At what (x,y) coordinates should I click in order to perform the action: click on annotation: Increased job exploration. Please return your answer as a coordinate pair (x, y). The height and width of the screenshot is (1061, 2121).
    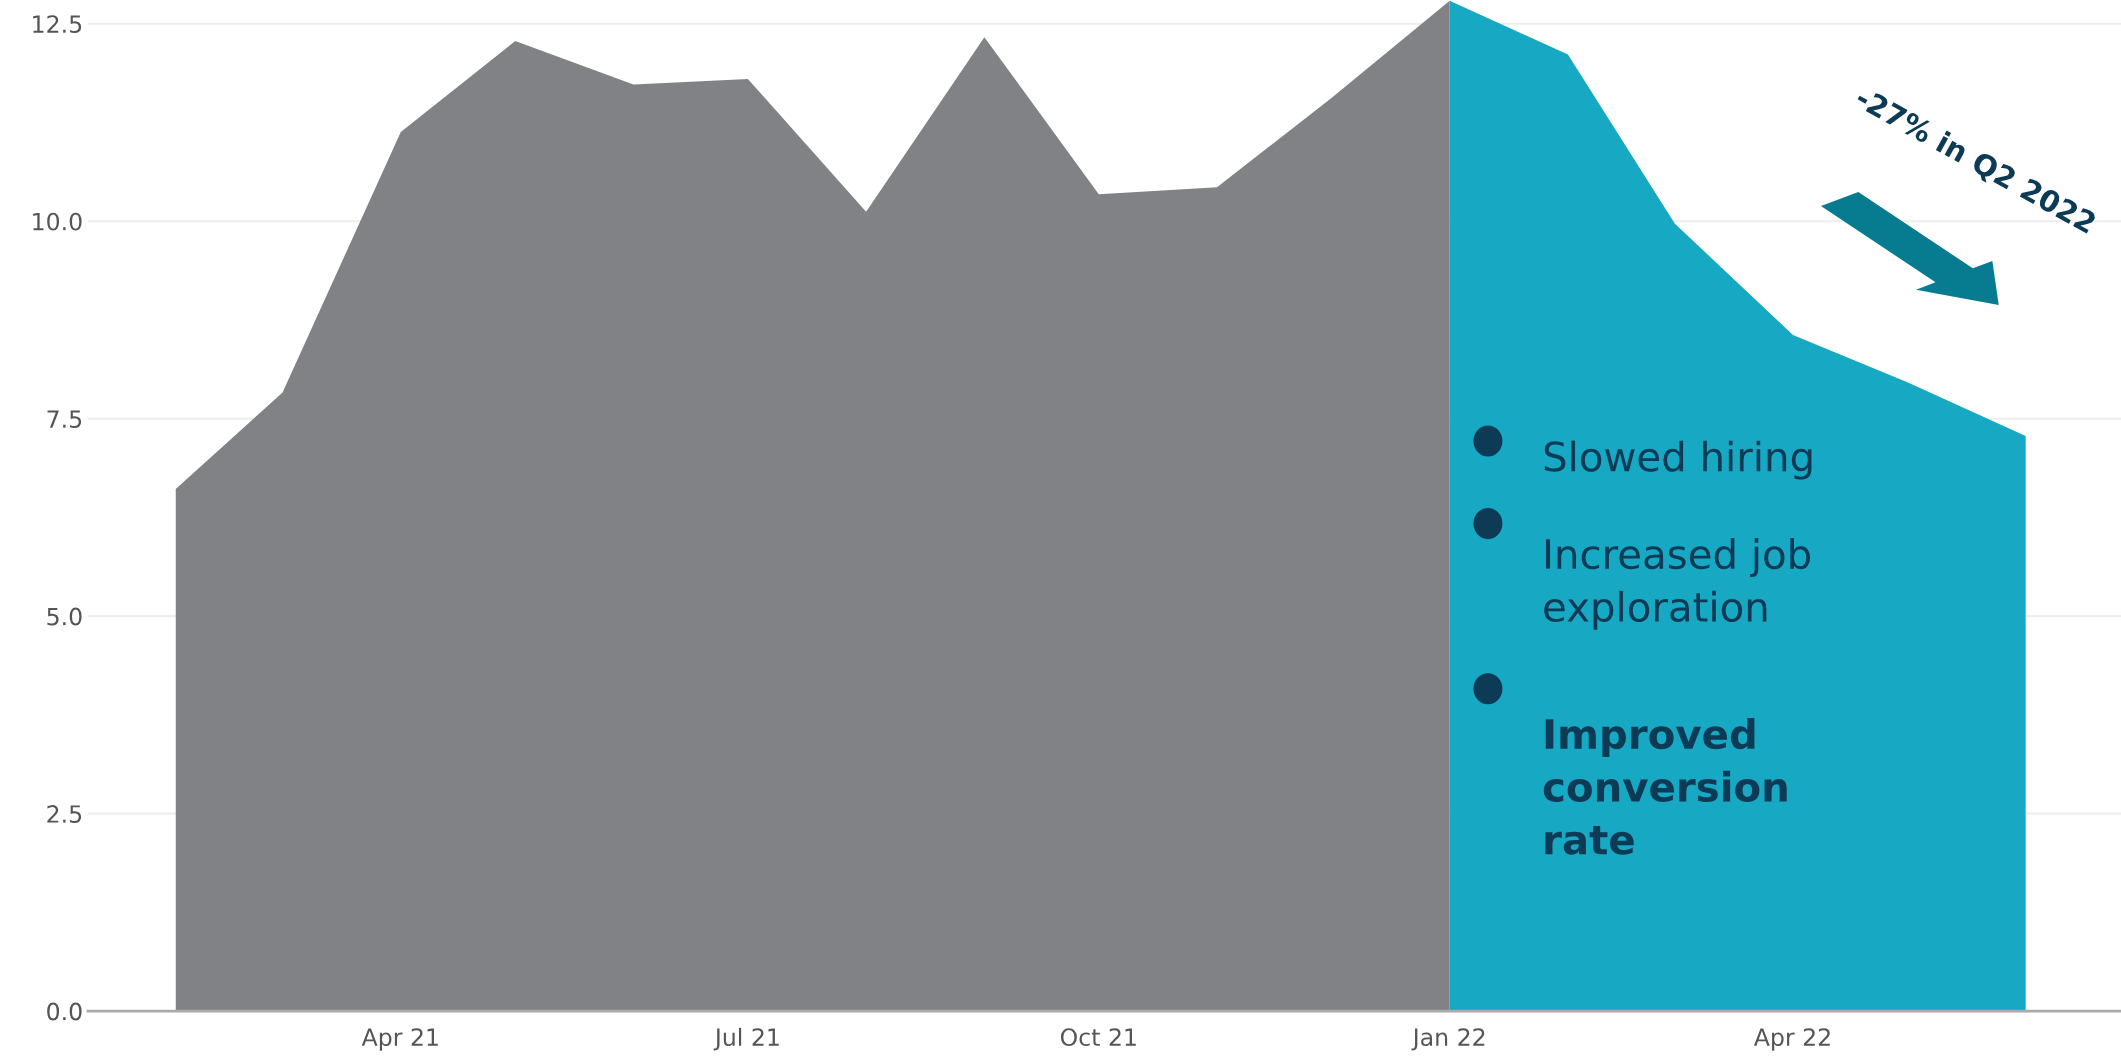
    Looking at the image, I should click on (1677, 584).